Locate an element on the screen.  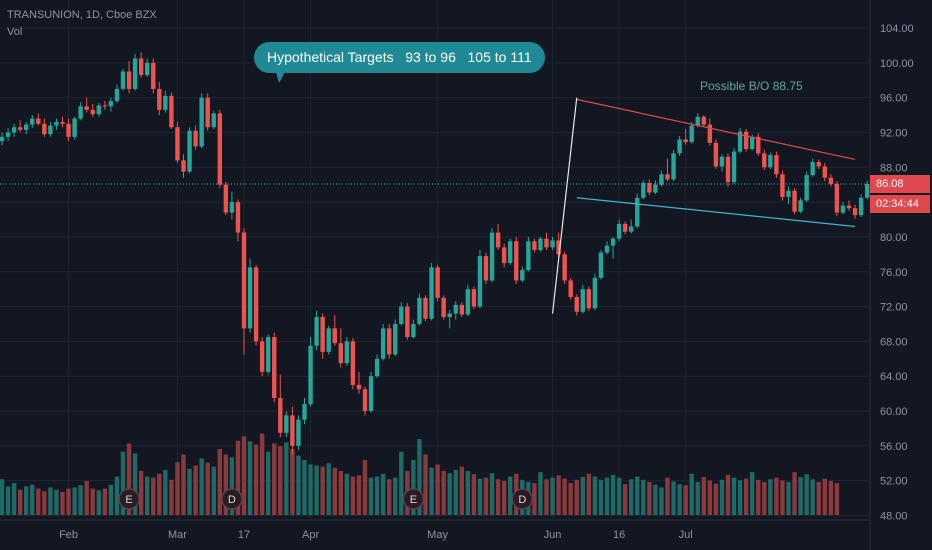
y-tick-label: 96.00 is located at coordinates (894, 99).